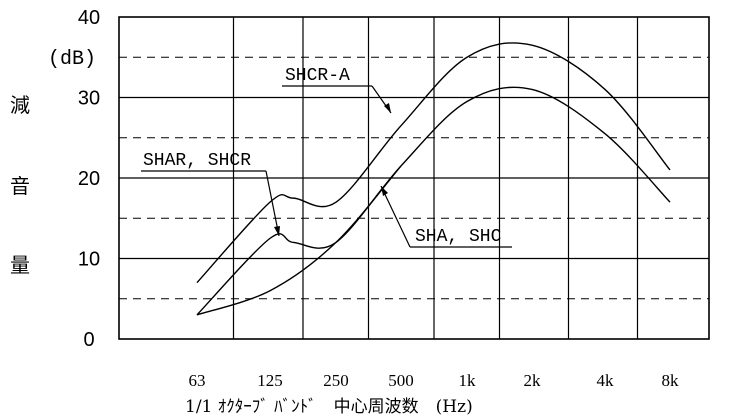 The height and width of the screenshot is (420, 747). Describe the element at coordinates (384, 191) in the screenshot. I see `annotation-sha-shc-arrowhead` at that location.